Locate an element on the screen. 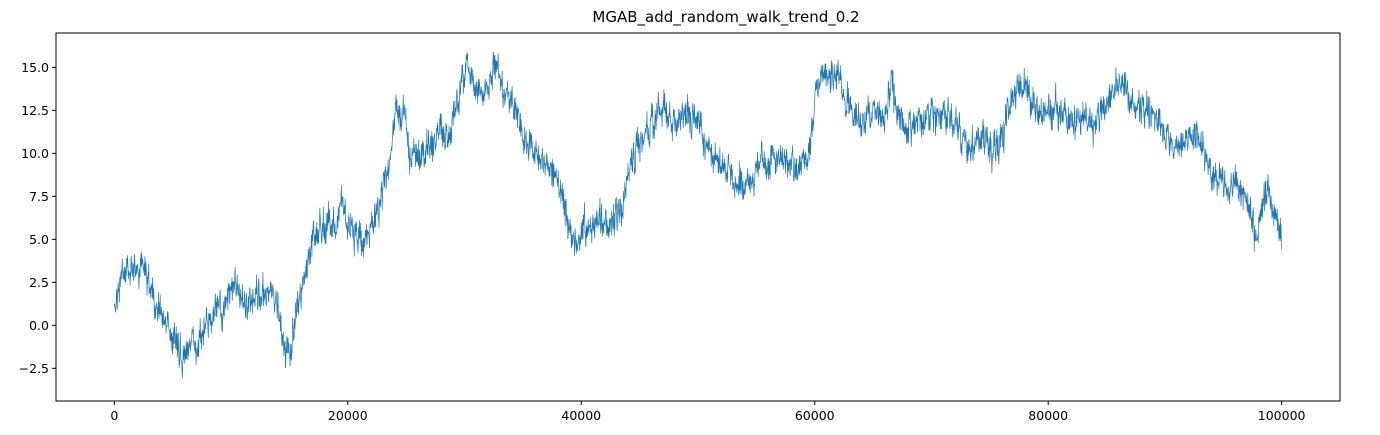 The width and height of the screenshot is (1380, 435). y-tick-label: −2.5 is located at coordinates (34, 368).